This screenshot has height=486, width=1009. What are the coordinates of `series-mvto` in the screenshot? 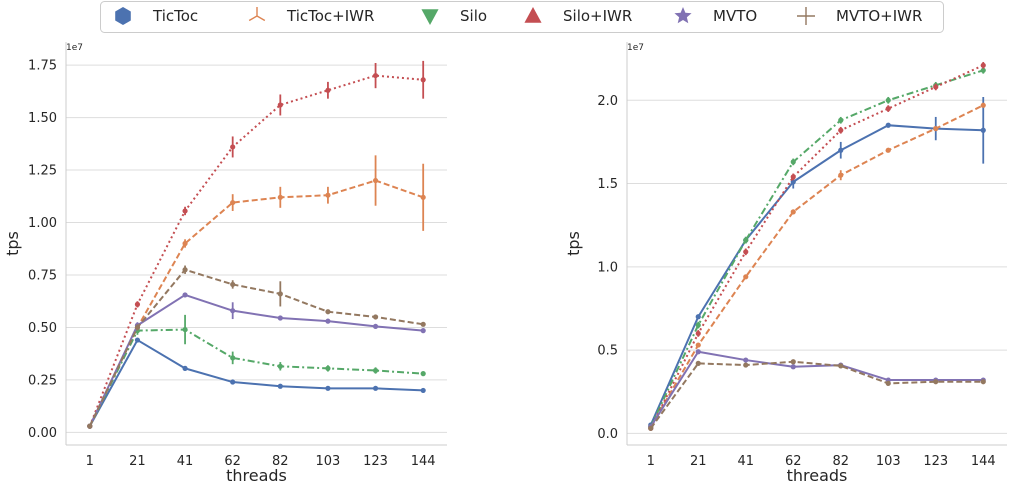 It's located at (256, 360).